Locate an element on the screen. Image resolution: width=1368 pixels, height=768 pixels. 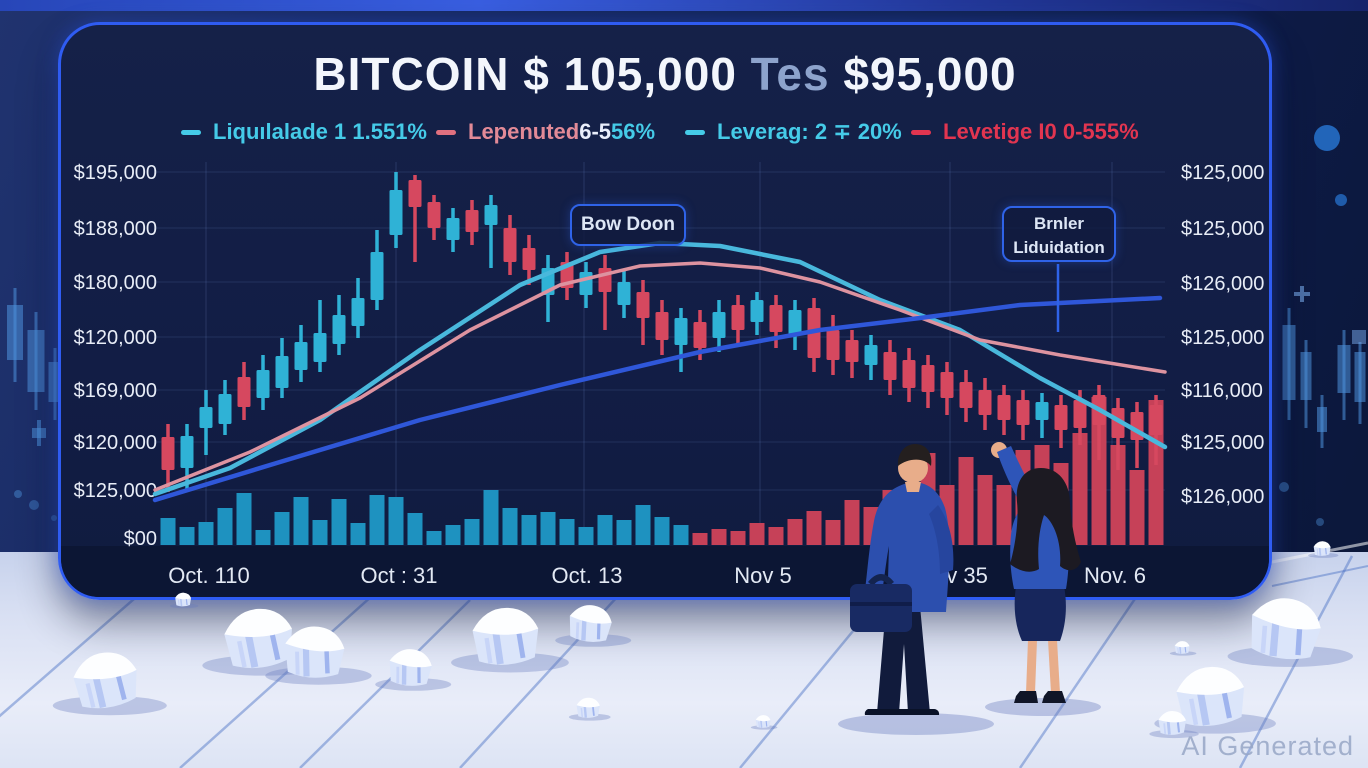
axis-label: $180,000 is located at coordinates (115, 283).